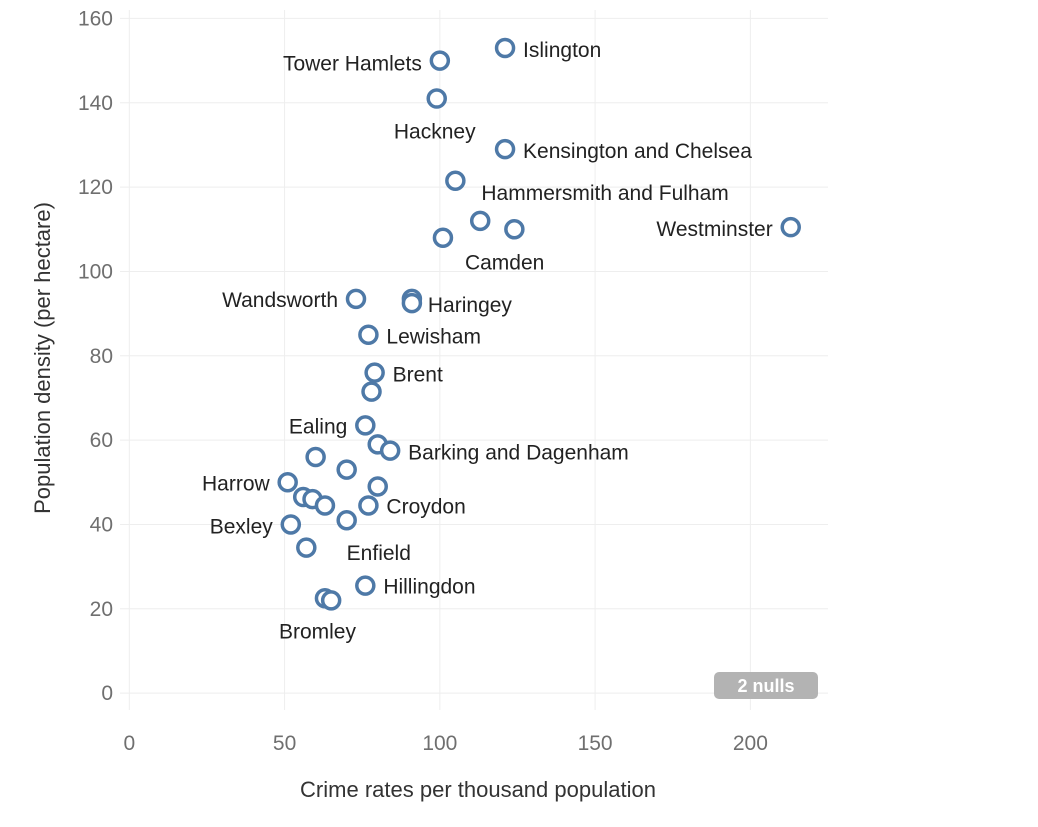 The height and width of the screenshot is (827, 1038). What do you see at coordinates (714, 229) in the screenshot?
I see `point-label: Westminster` at bounding box center [714, 229].